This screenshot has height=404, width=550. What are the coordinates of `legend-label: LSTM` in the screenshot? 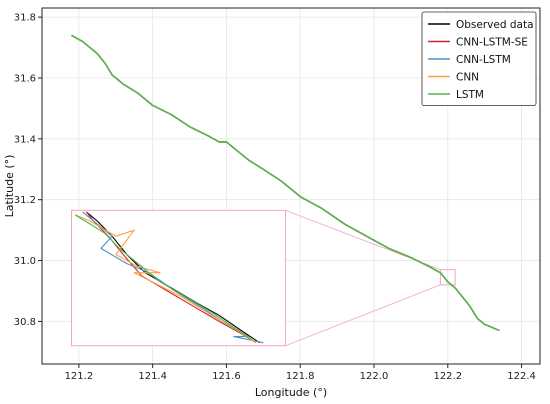 It's located at (470, 95).